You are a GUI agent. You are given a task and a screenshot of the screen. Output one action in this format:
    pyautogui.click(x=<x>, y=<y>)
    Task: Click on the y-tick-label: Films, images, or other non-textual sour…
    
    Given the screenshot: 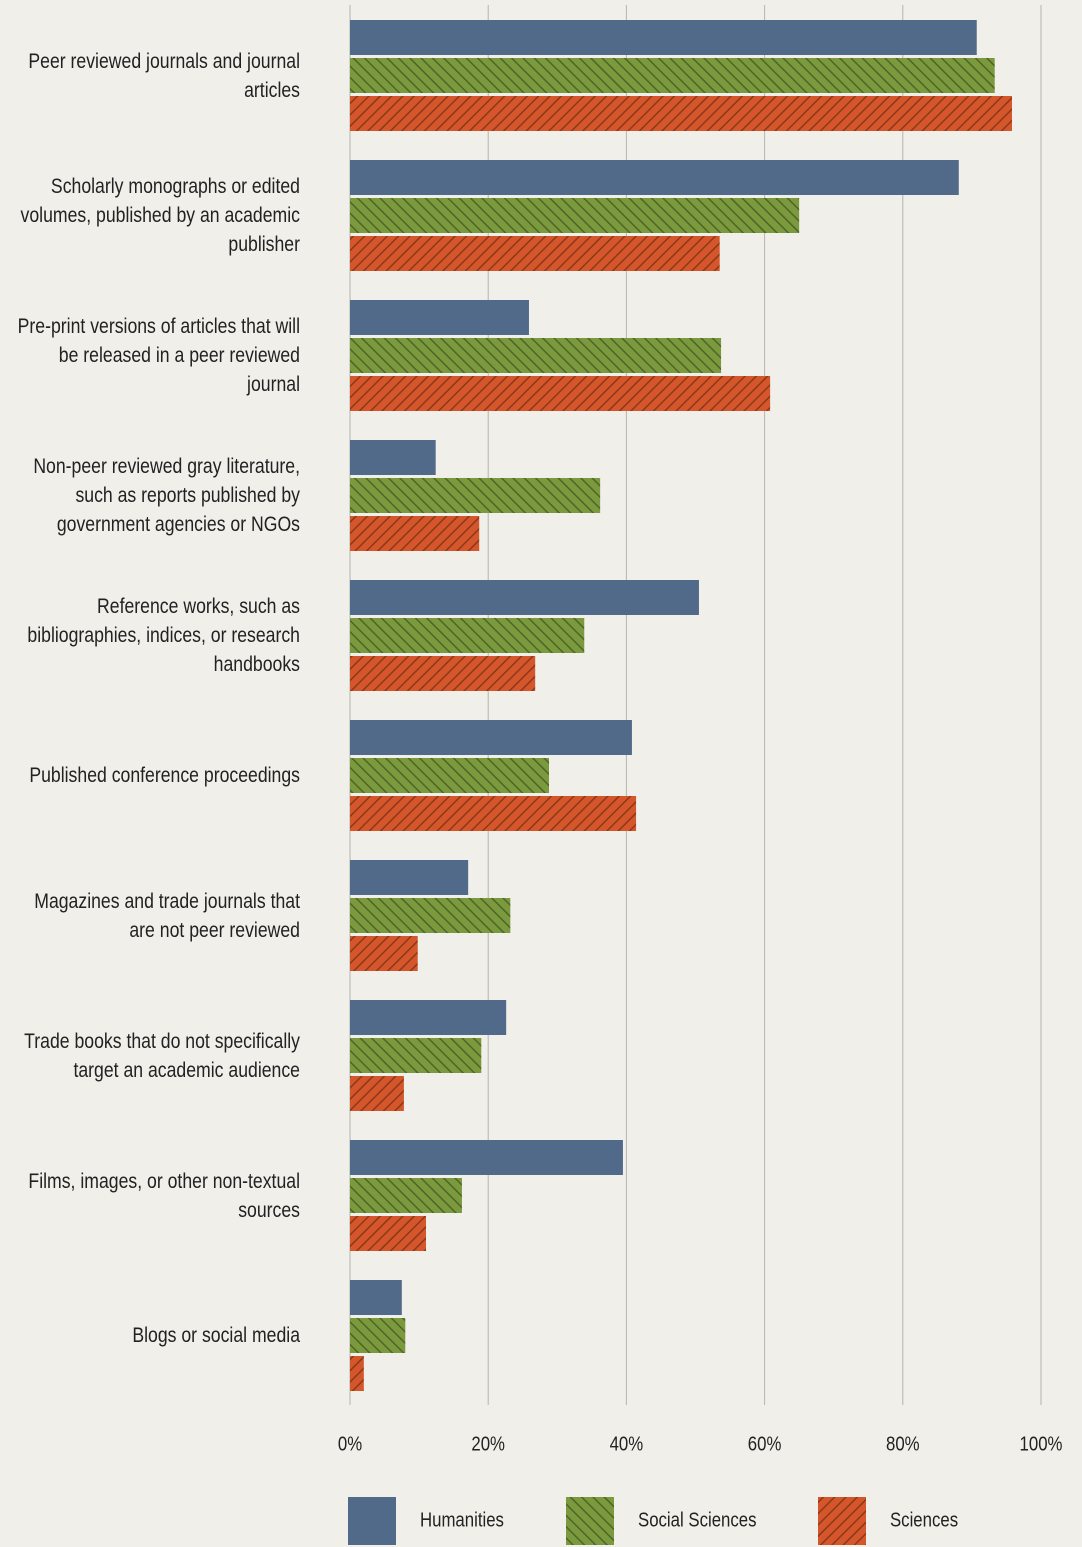 What is the action you would take?
    pyautogui.click(x=164, y=1195)
    